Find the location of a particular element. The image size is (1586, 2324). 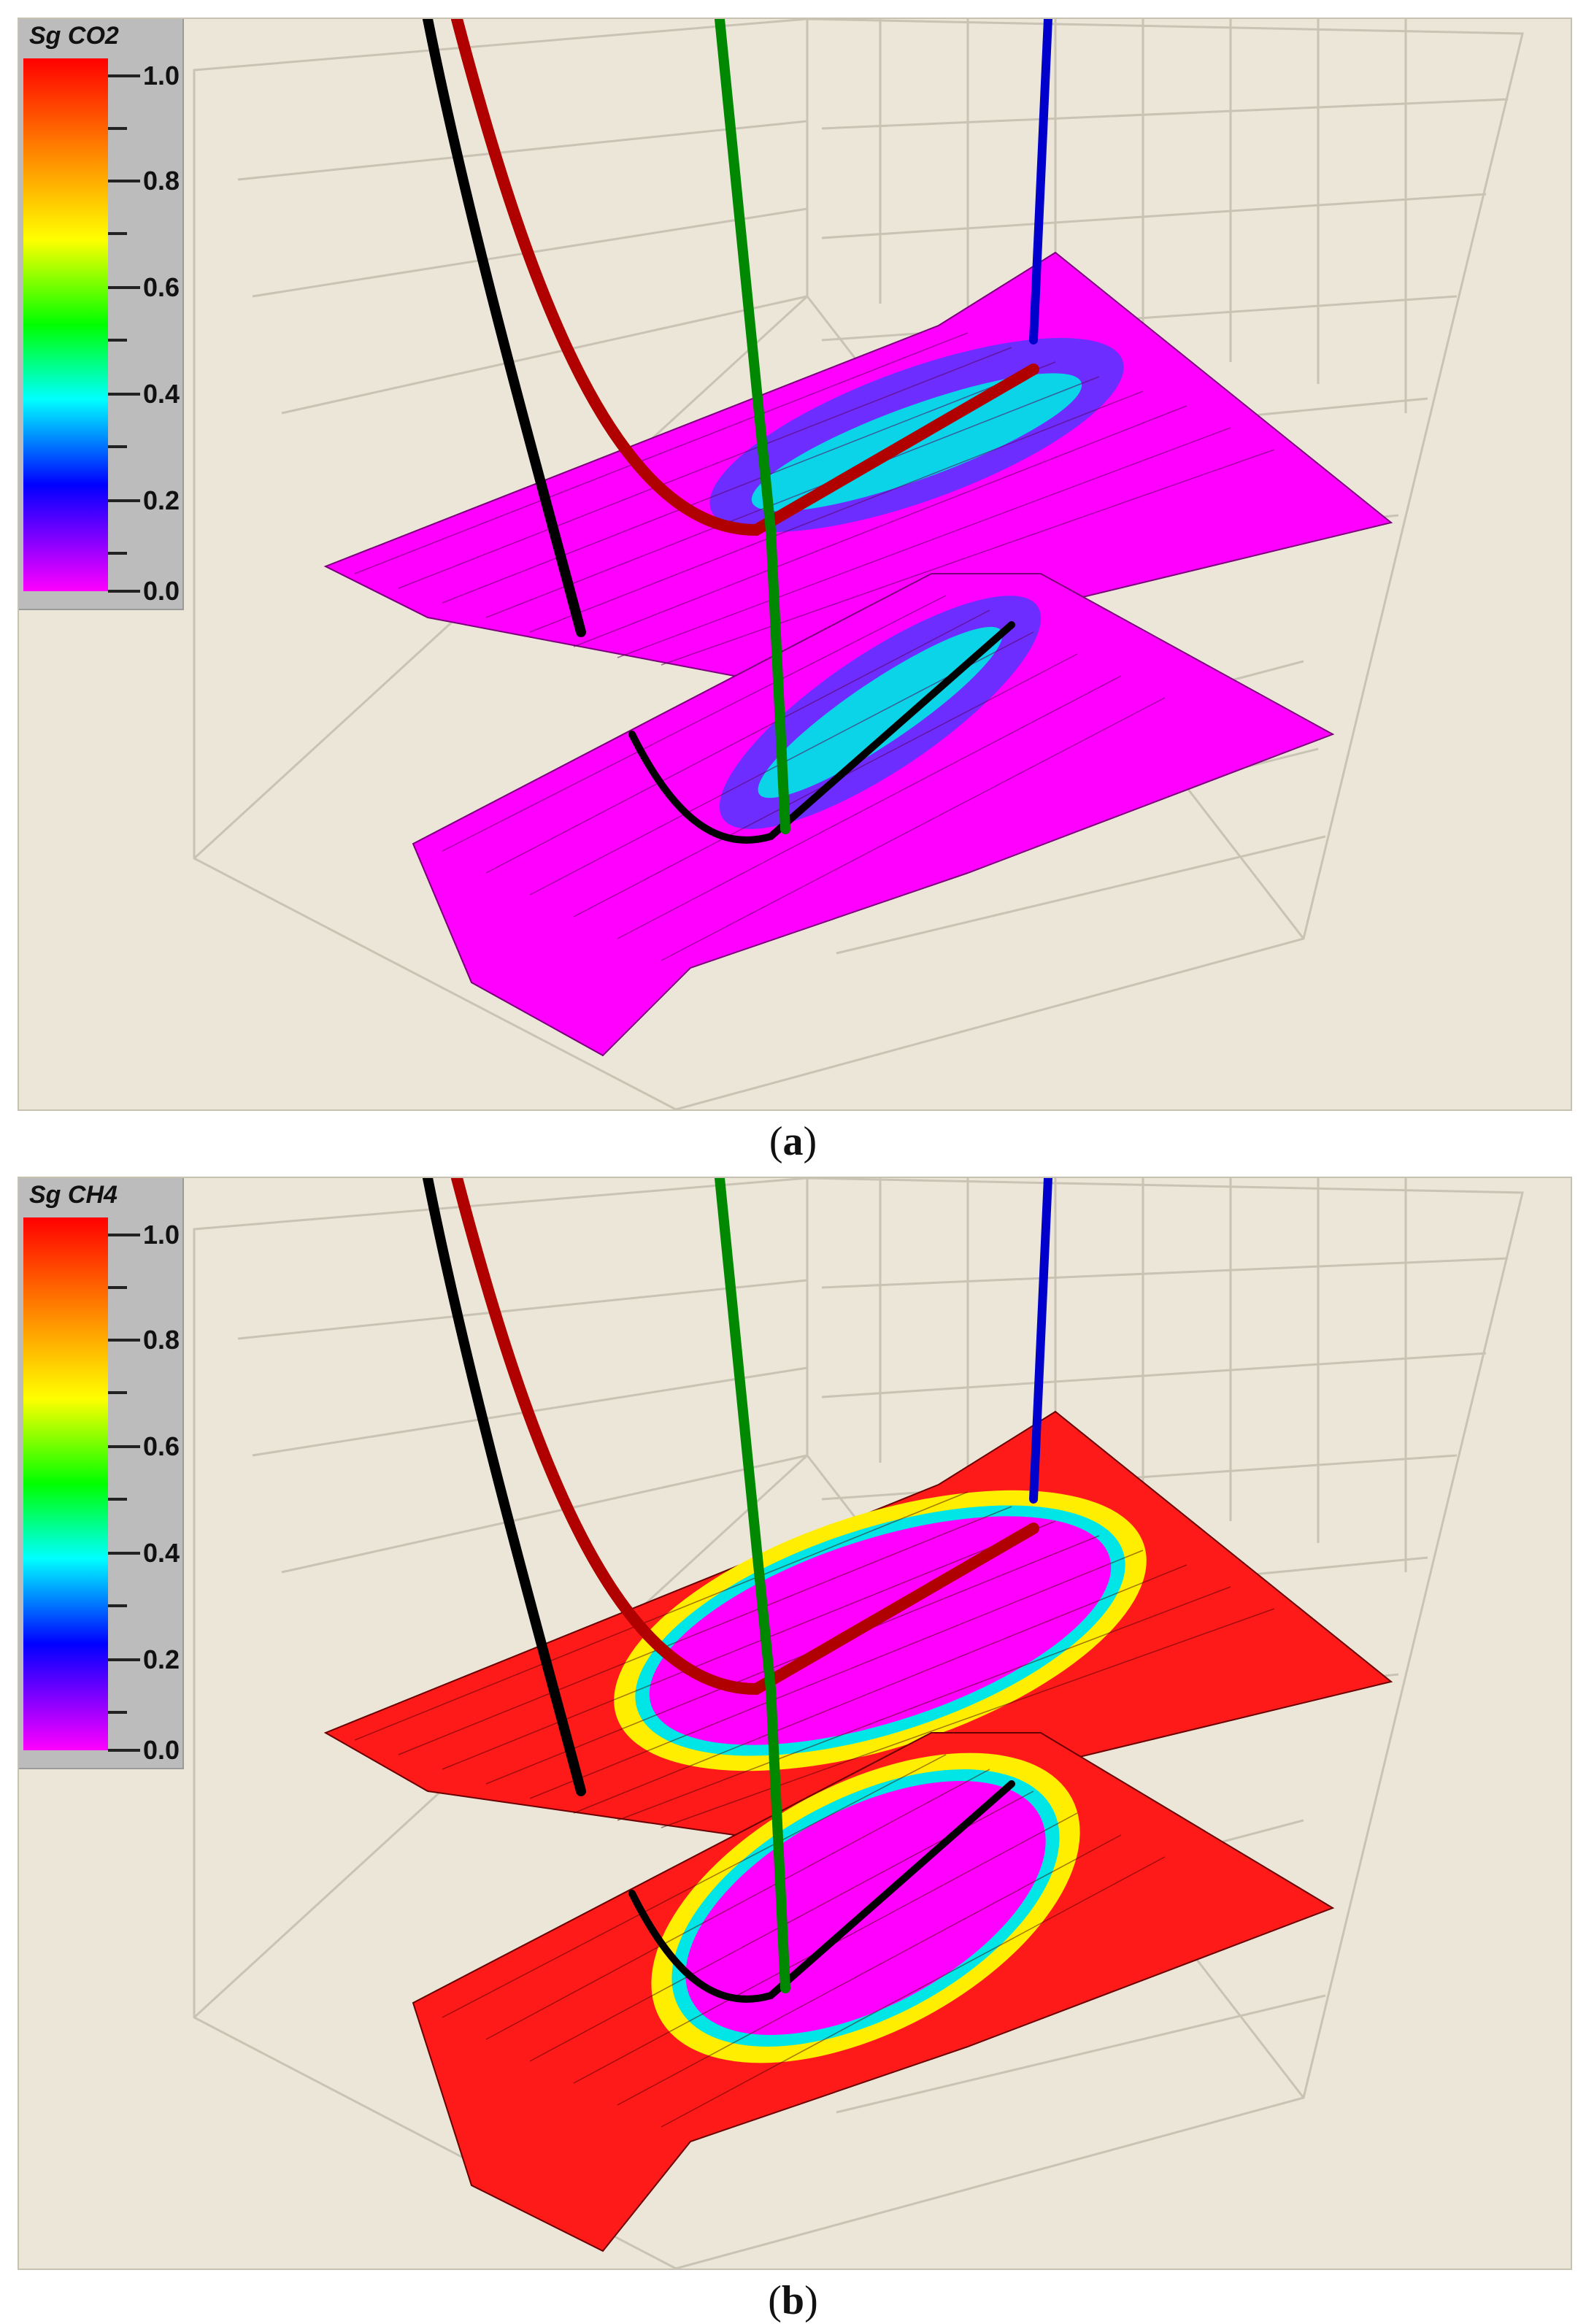

legend-title: Sg CO2 is located at coordinates (74, 36).